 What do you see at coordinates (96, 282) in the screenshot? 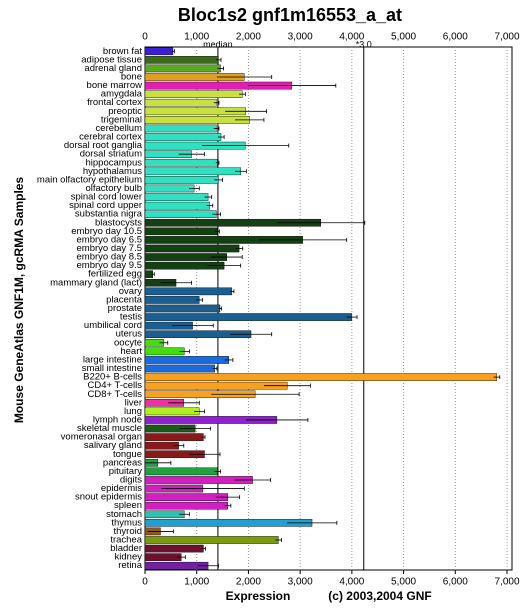
I see `y-tick-label: mammary gland (lact)` at bounding box center [96, 282].